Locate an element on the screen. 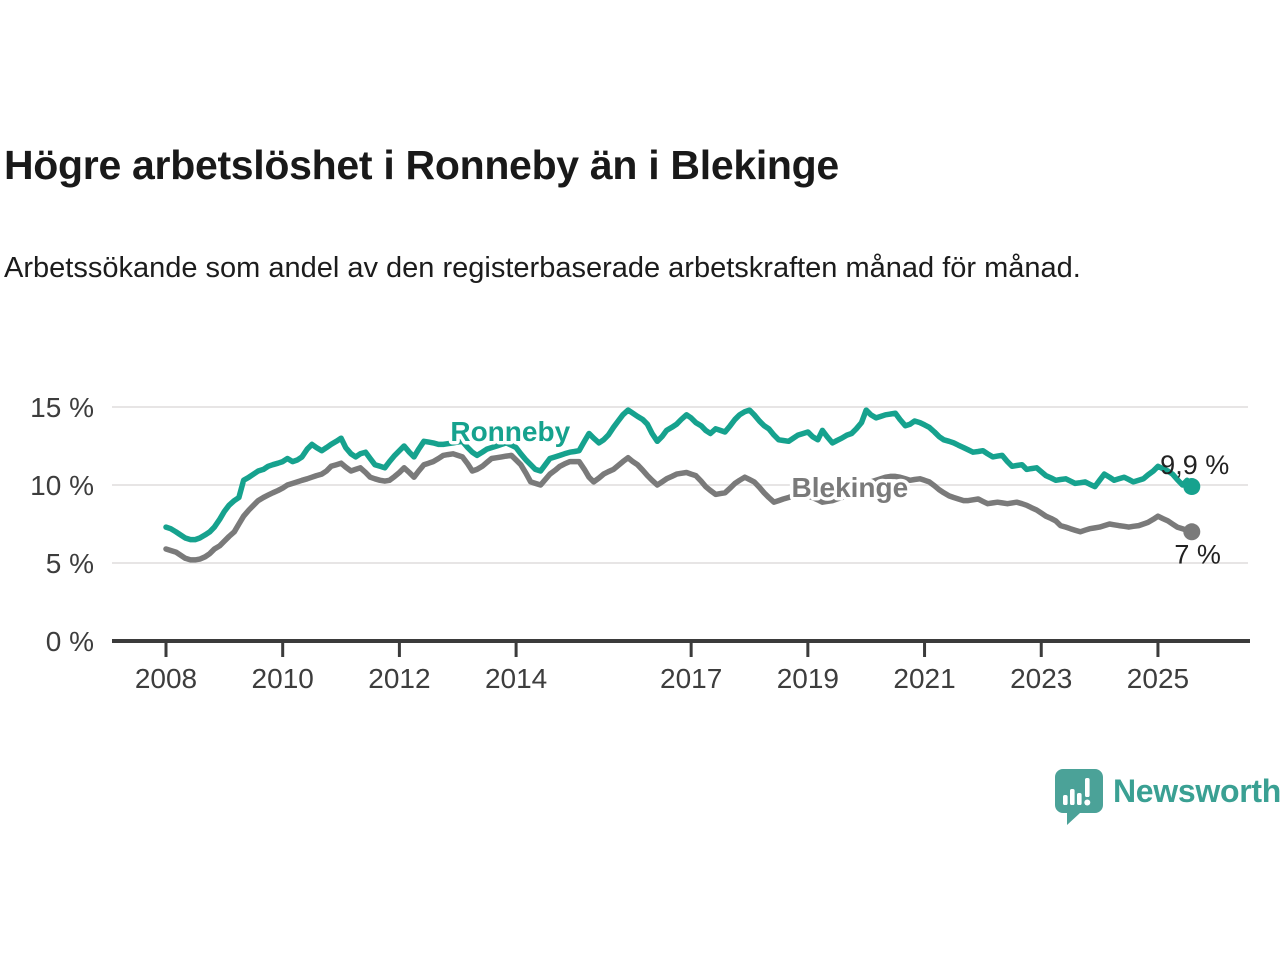 This screenshot has width=1280, height=960. series-end-dot-blekinge is located at coordinates (1192, 532).